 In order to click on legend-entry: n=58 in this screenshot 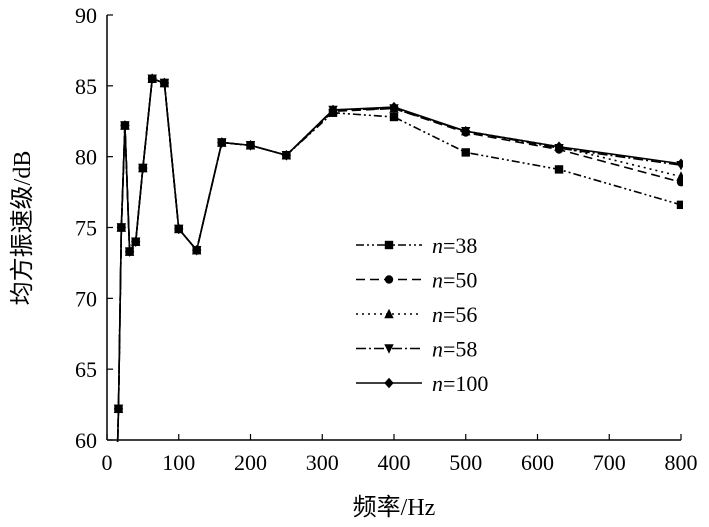, I will do `click(416, 349)`.